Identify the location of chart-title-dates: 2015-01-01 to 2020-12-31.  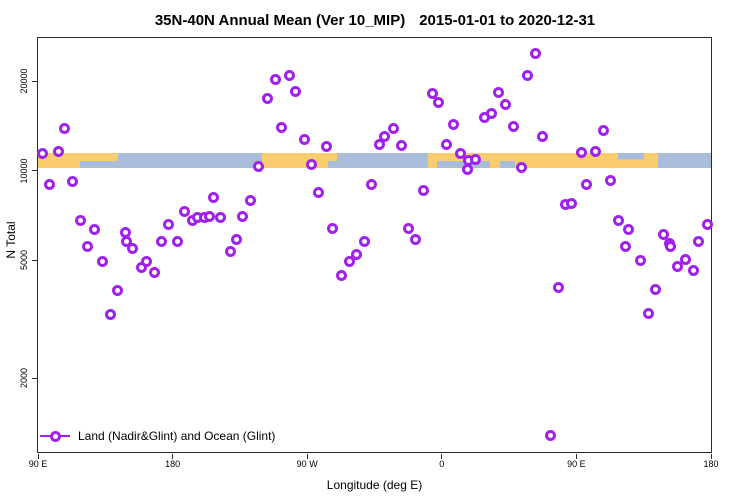
(507, 20).